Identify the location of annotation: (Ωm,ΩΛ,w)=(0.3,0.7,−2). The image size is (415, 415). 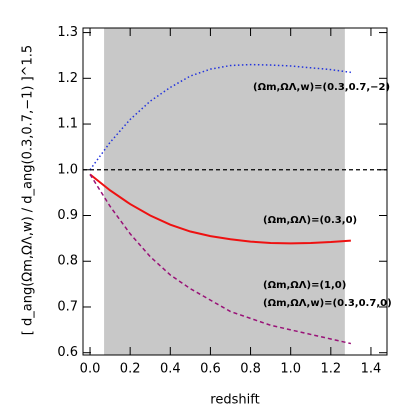
(321, 87).